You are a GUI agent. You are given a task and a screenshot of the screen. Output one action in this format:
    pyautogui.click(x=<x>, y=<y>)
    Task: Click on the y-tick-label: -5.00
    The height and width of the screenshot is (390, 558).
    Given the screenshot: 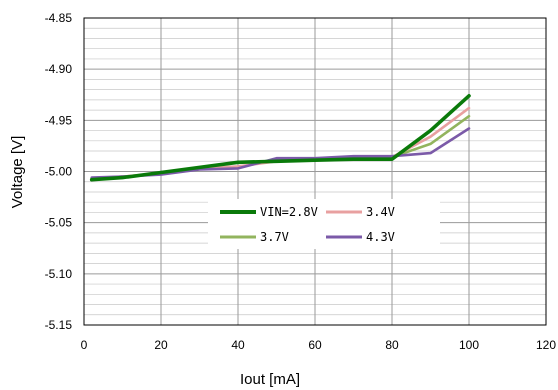 What is the action you would take?
    pyautogui.click(x=59, y=172)
    